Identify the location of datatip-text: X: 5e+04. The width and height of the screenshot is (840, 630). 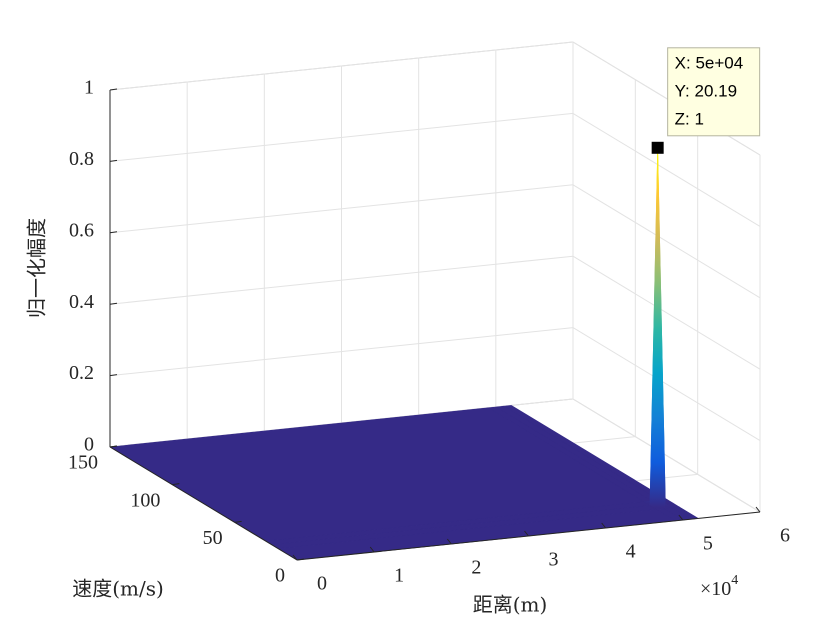
(709, 62).